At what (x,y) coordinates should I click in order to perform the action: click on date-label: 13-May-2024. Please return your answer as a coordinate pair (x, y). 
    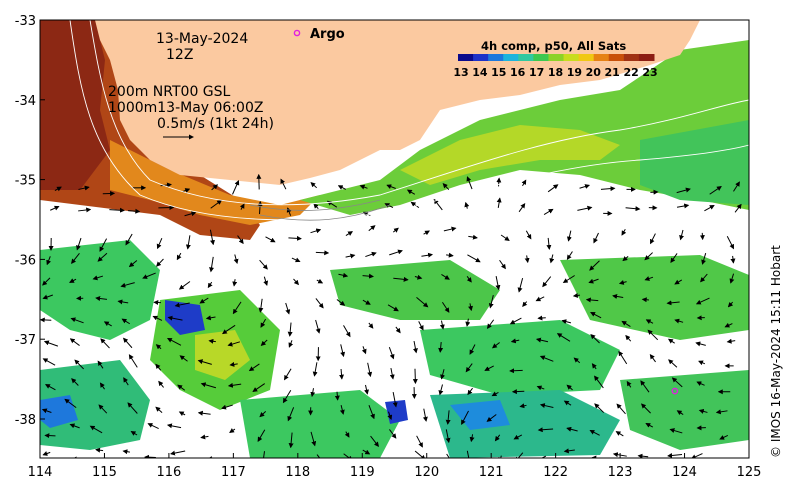
    Looking at the image, I should click on (202, 39).